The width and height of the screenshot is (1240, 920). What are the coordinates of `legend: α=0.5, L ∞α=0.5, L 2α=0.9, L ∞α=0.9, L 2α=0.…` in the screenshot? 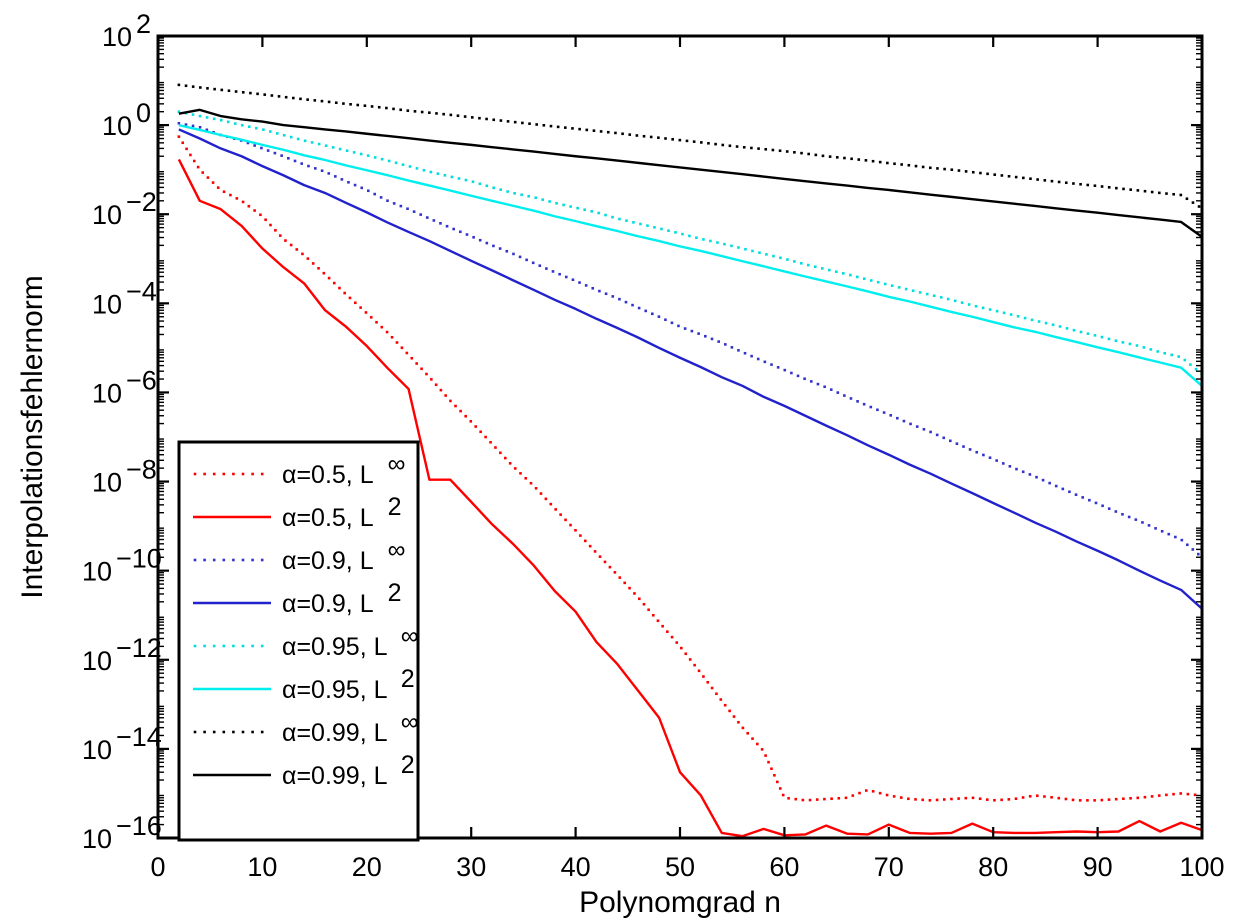 It's located at (298, 641).